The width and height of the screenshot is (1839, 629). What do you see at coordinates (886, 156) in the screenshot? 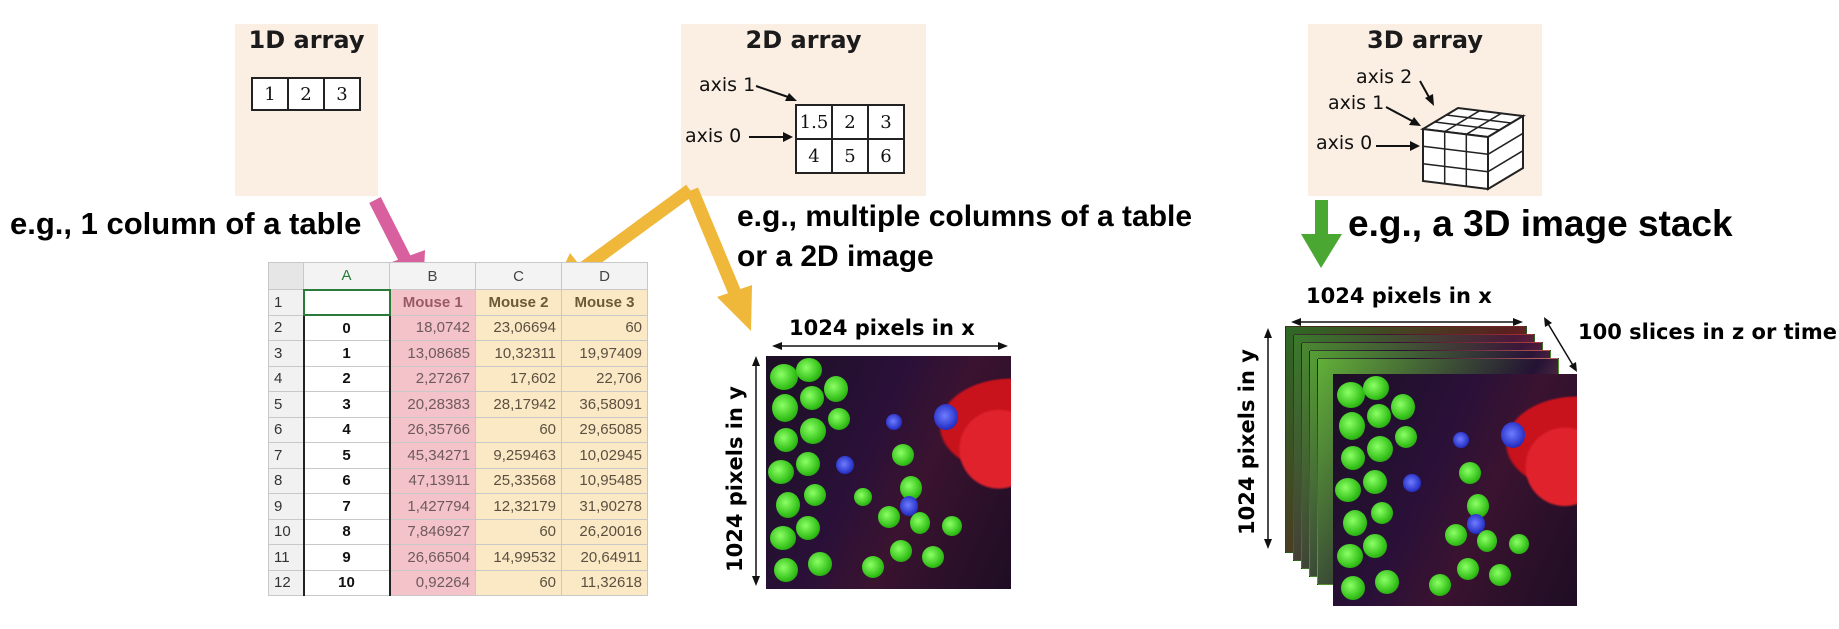
I see `array-cell: 6` at bounding box center [886, 156].